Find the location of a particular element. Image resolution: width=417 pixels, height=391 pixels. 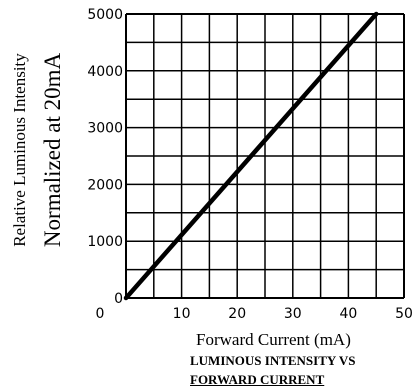

x-tick-label: 30 is located at coordinates (293, 314).